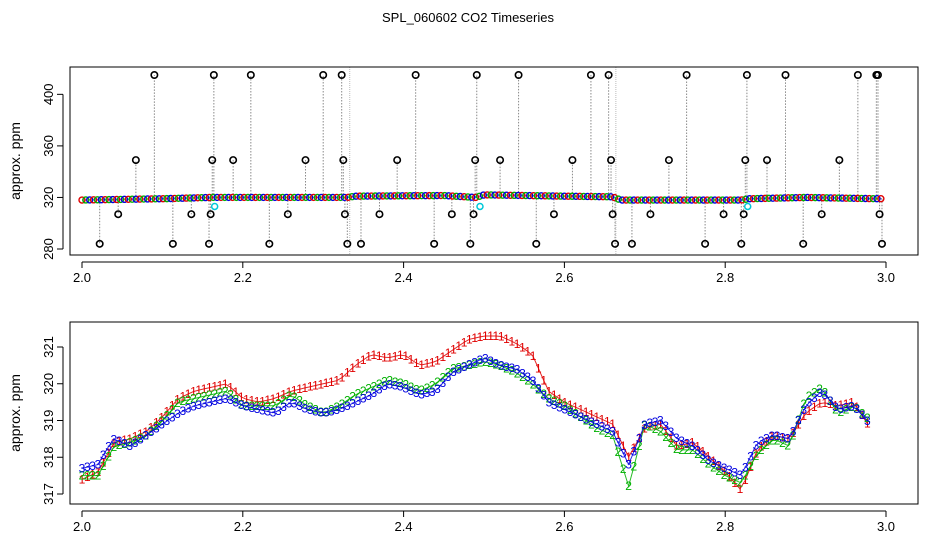 The width and height of the screenshot is (936, 540). I want to click on bottom-y-tick-label: 320, so click(48, 384).